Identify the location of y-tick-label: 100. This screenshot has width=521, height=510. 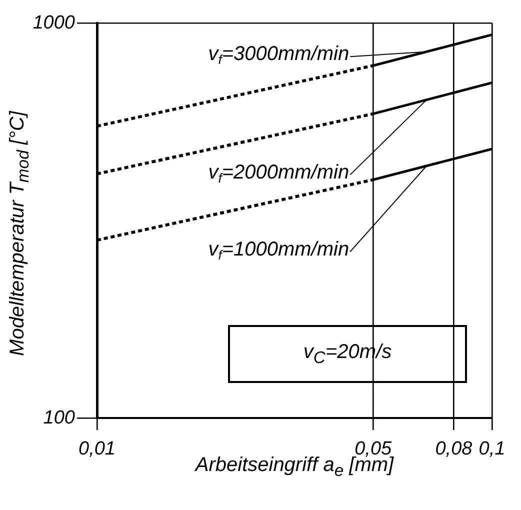
(59, 417).